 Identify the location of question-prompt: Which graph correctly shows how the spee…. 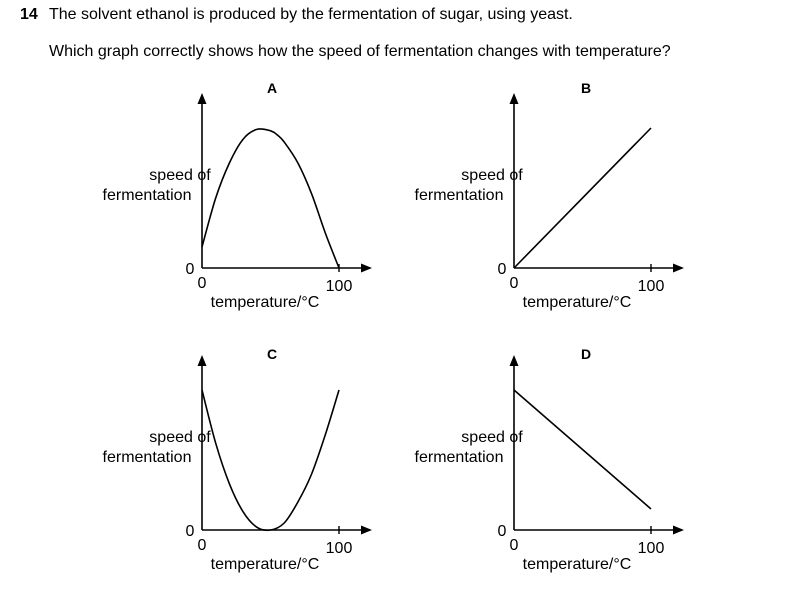
(360, 51).